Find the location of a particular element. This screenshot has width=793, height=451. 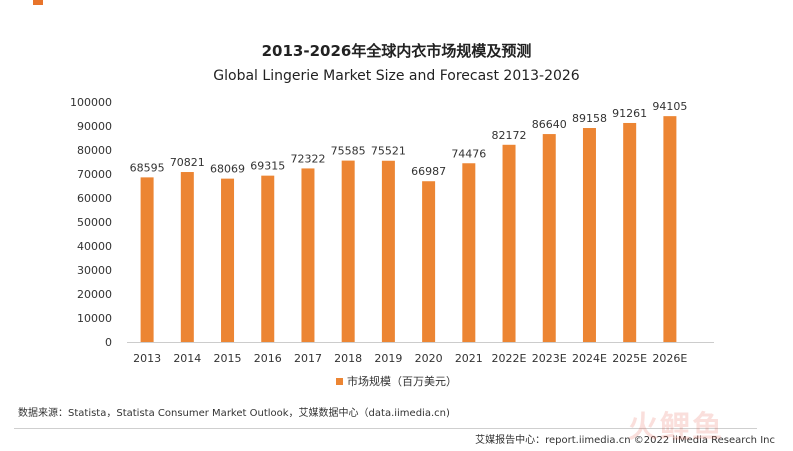

bar-value-label: 75521 is located at coordinates (388, 151).